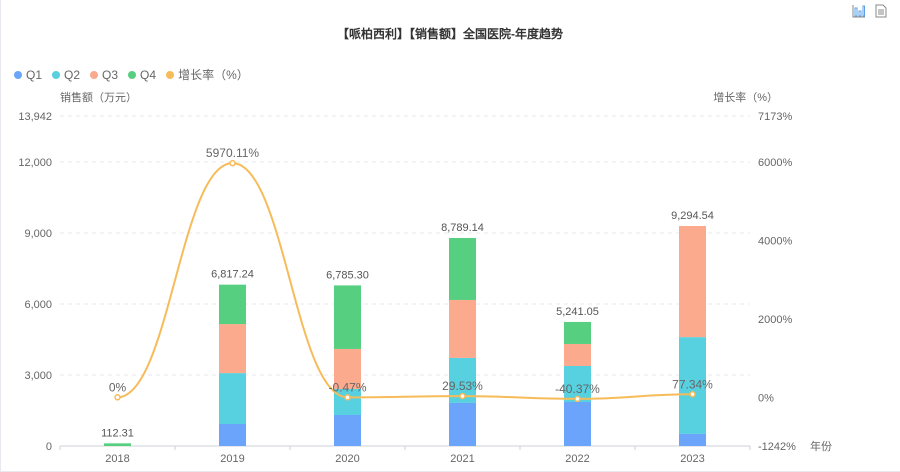  I want to click on data-view-icon, so click(881, 11).